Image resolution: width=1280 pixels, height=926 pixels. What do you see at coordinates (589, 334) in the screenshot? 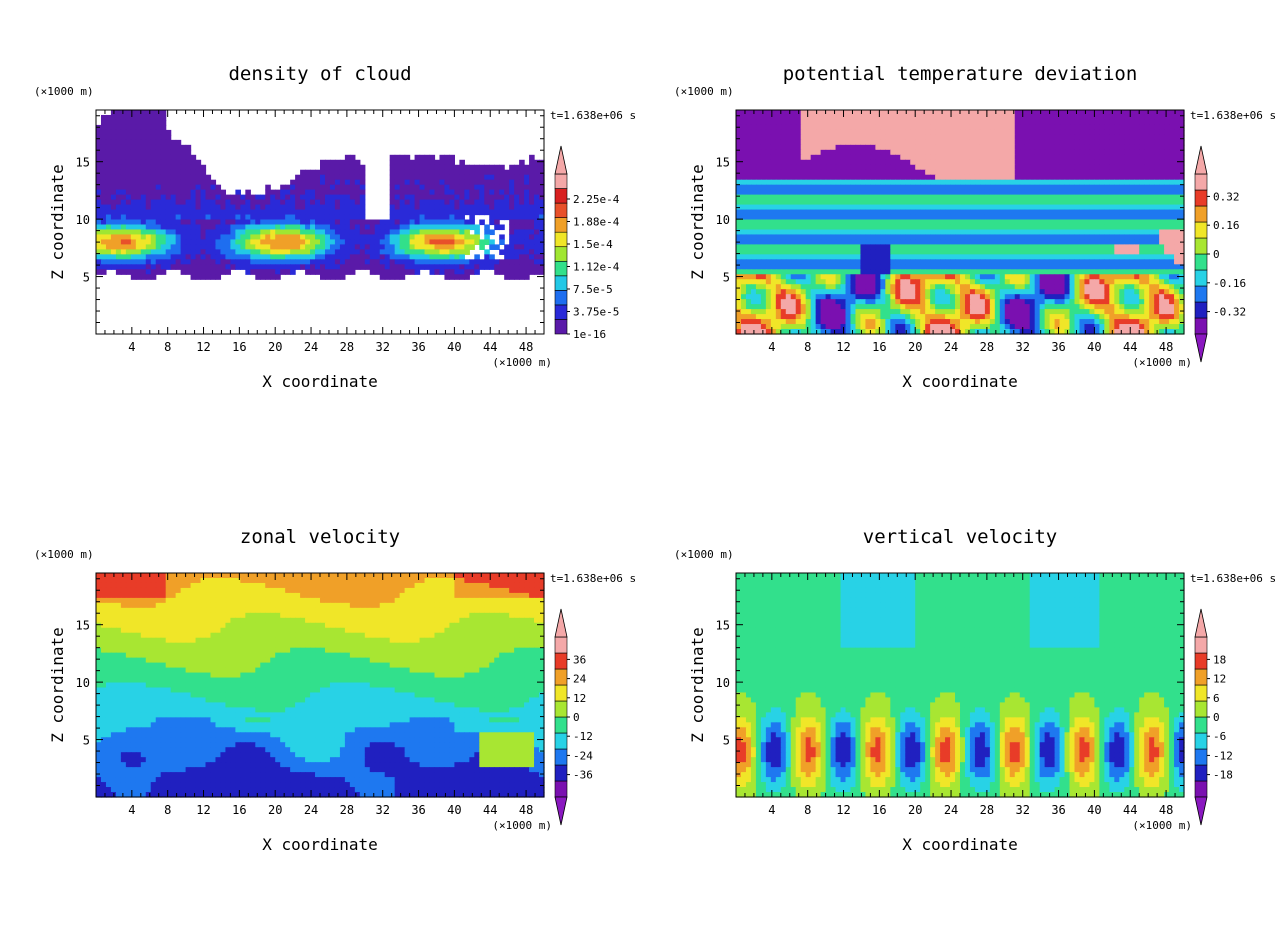
I see `colorbar-label: 1e-16` at bounding box center [589, 334].